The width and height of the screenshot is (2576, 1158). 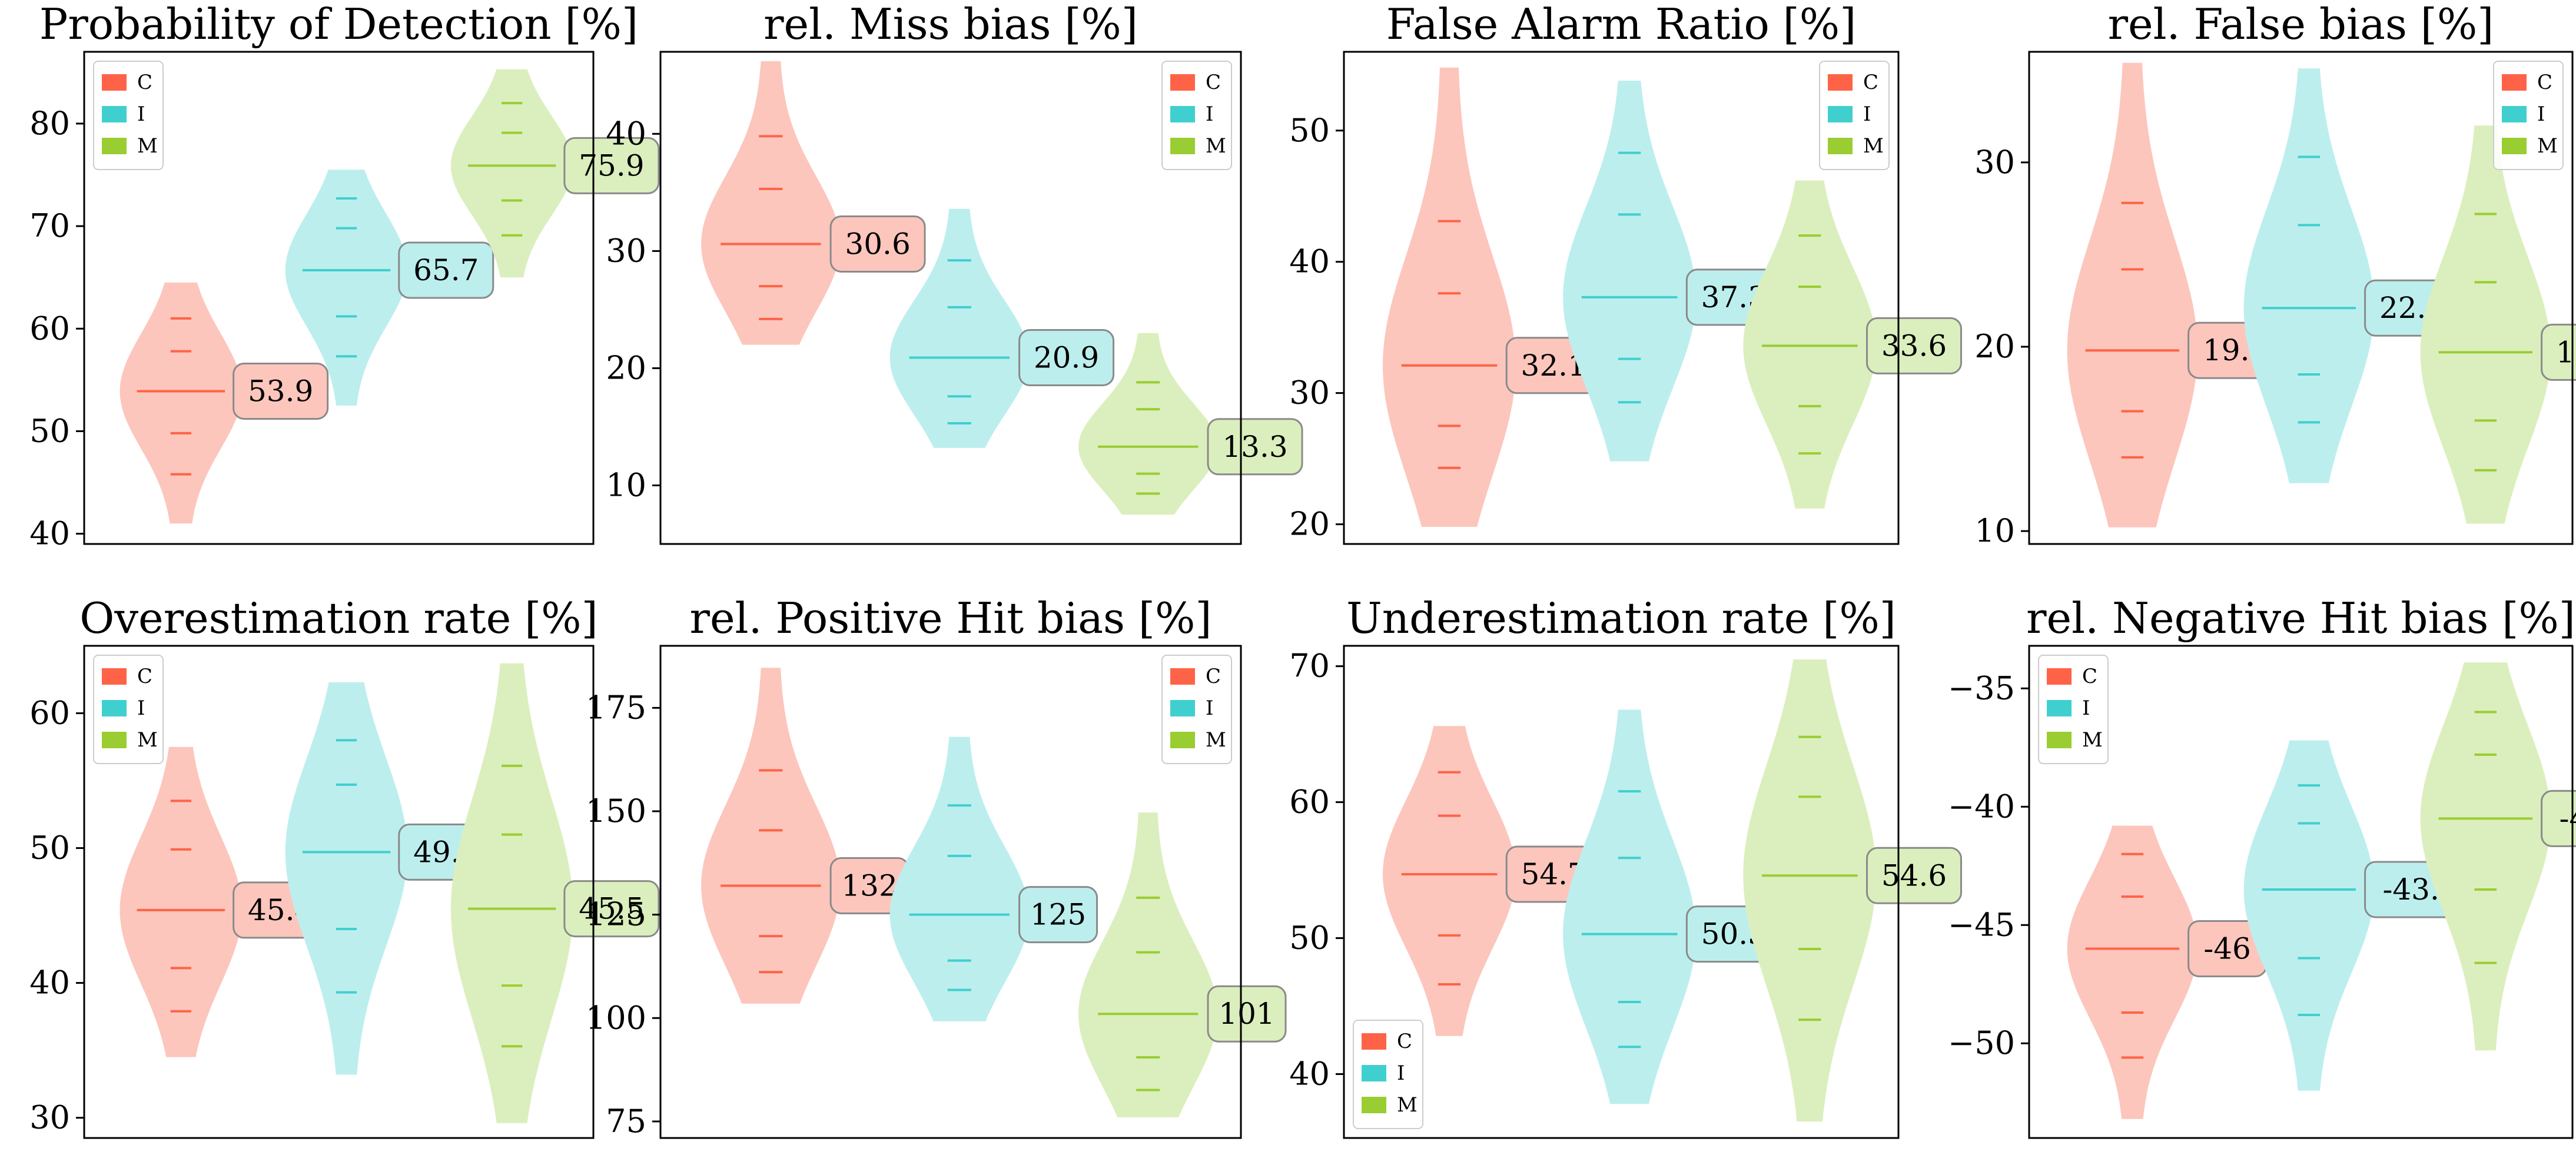 I want to click on chart-title: rel. Positive Hit bias [%], so click(x=951, y=618).